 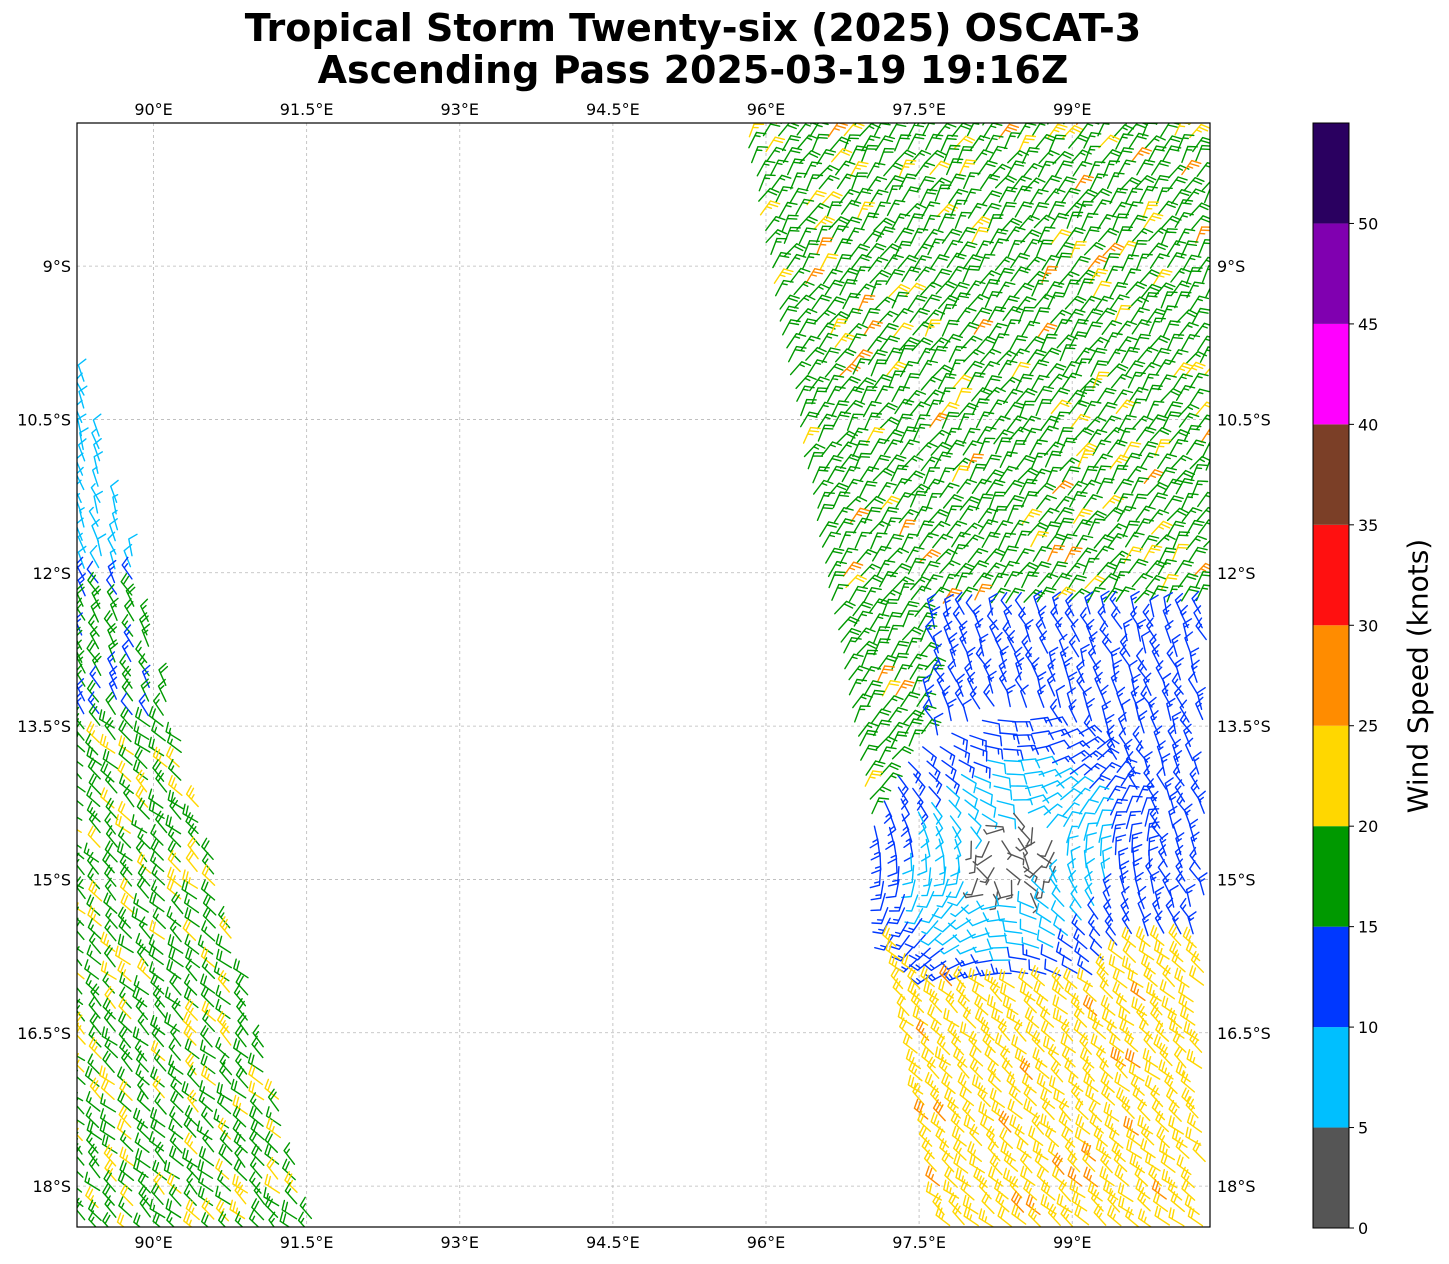 I want to click on lon-tick-label-bottom: 97.5°E, so click(x=919, y=1242).